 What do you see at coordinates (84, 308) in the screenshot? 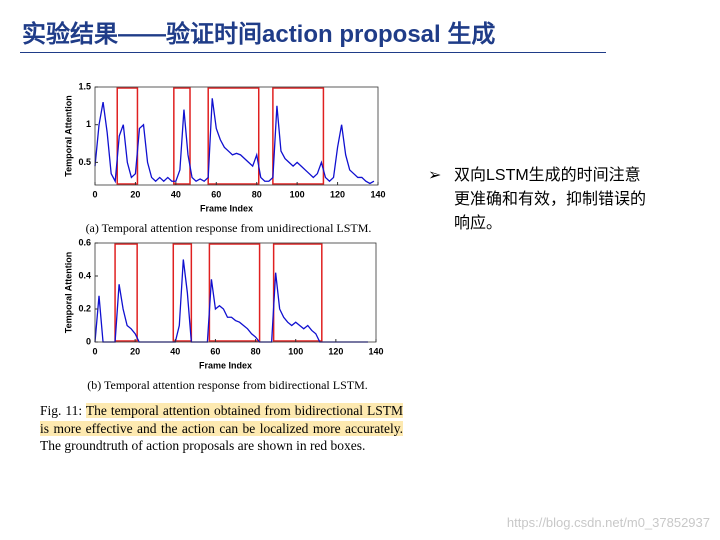
I see `y-tick-label: 0.2` at bounding box center [84, 308].